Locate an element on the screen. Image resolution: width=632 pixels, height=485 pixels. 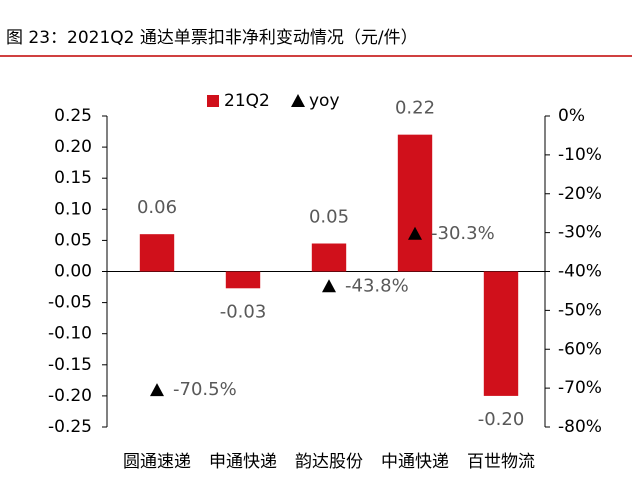
y-tick-label: 0.05 is located at coordinates (73, 240).